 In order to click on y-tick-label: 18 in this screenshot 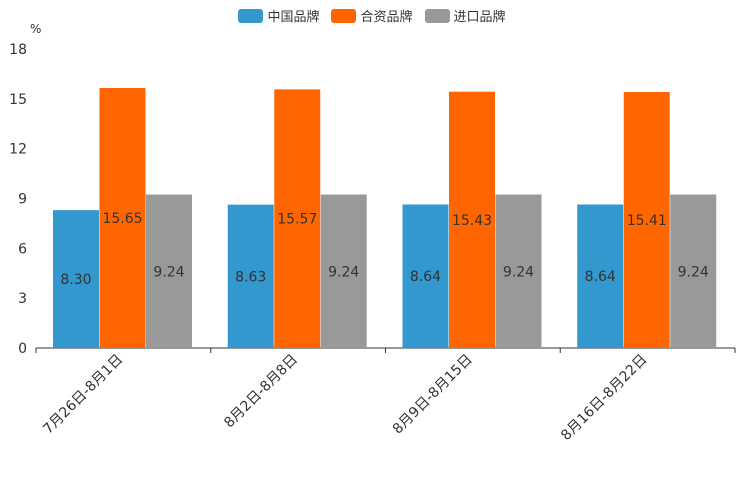, I will do `click(18, 50)`.